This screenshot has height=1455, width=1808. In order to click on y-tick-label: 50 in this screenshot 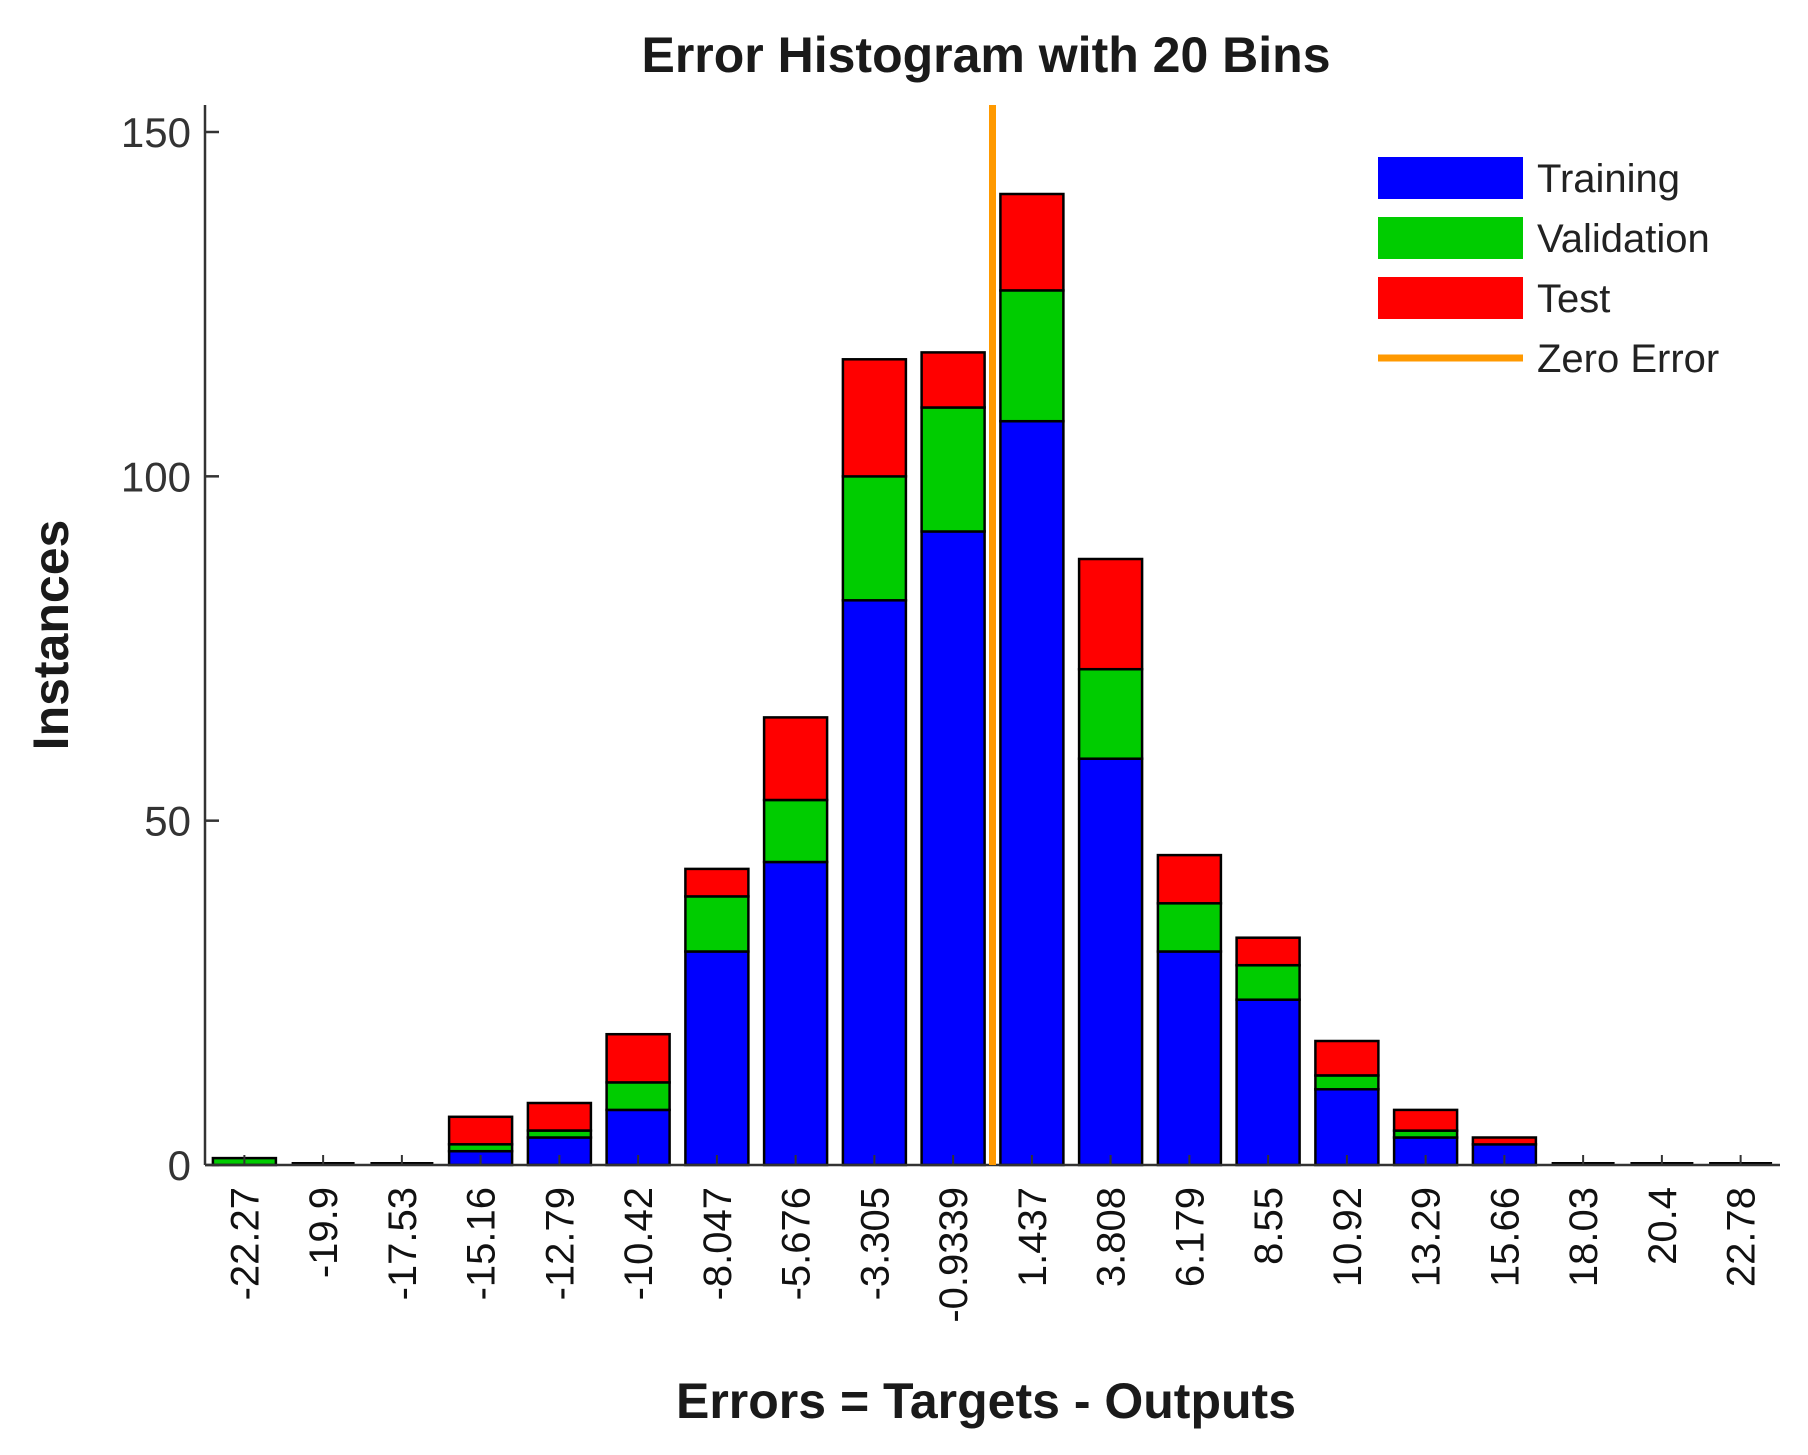, I will do `click(167, 821)`.